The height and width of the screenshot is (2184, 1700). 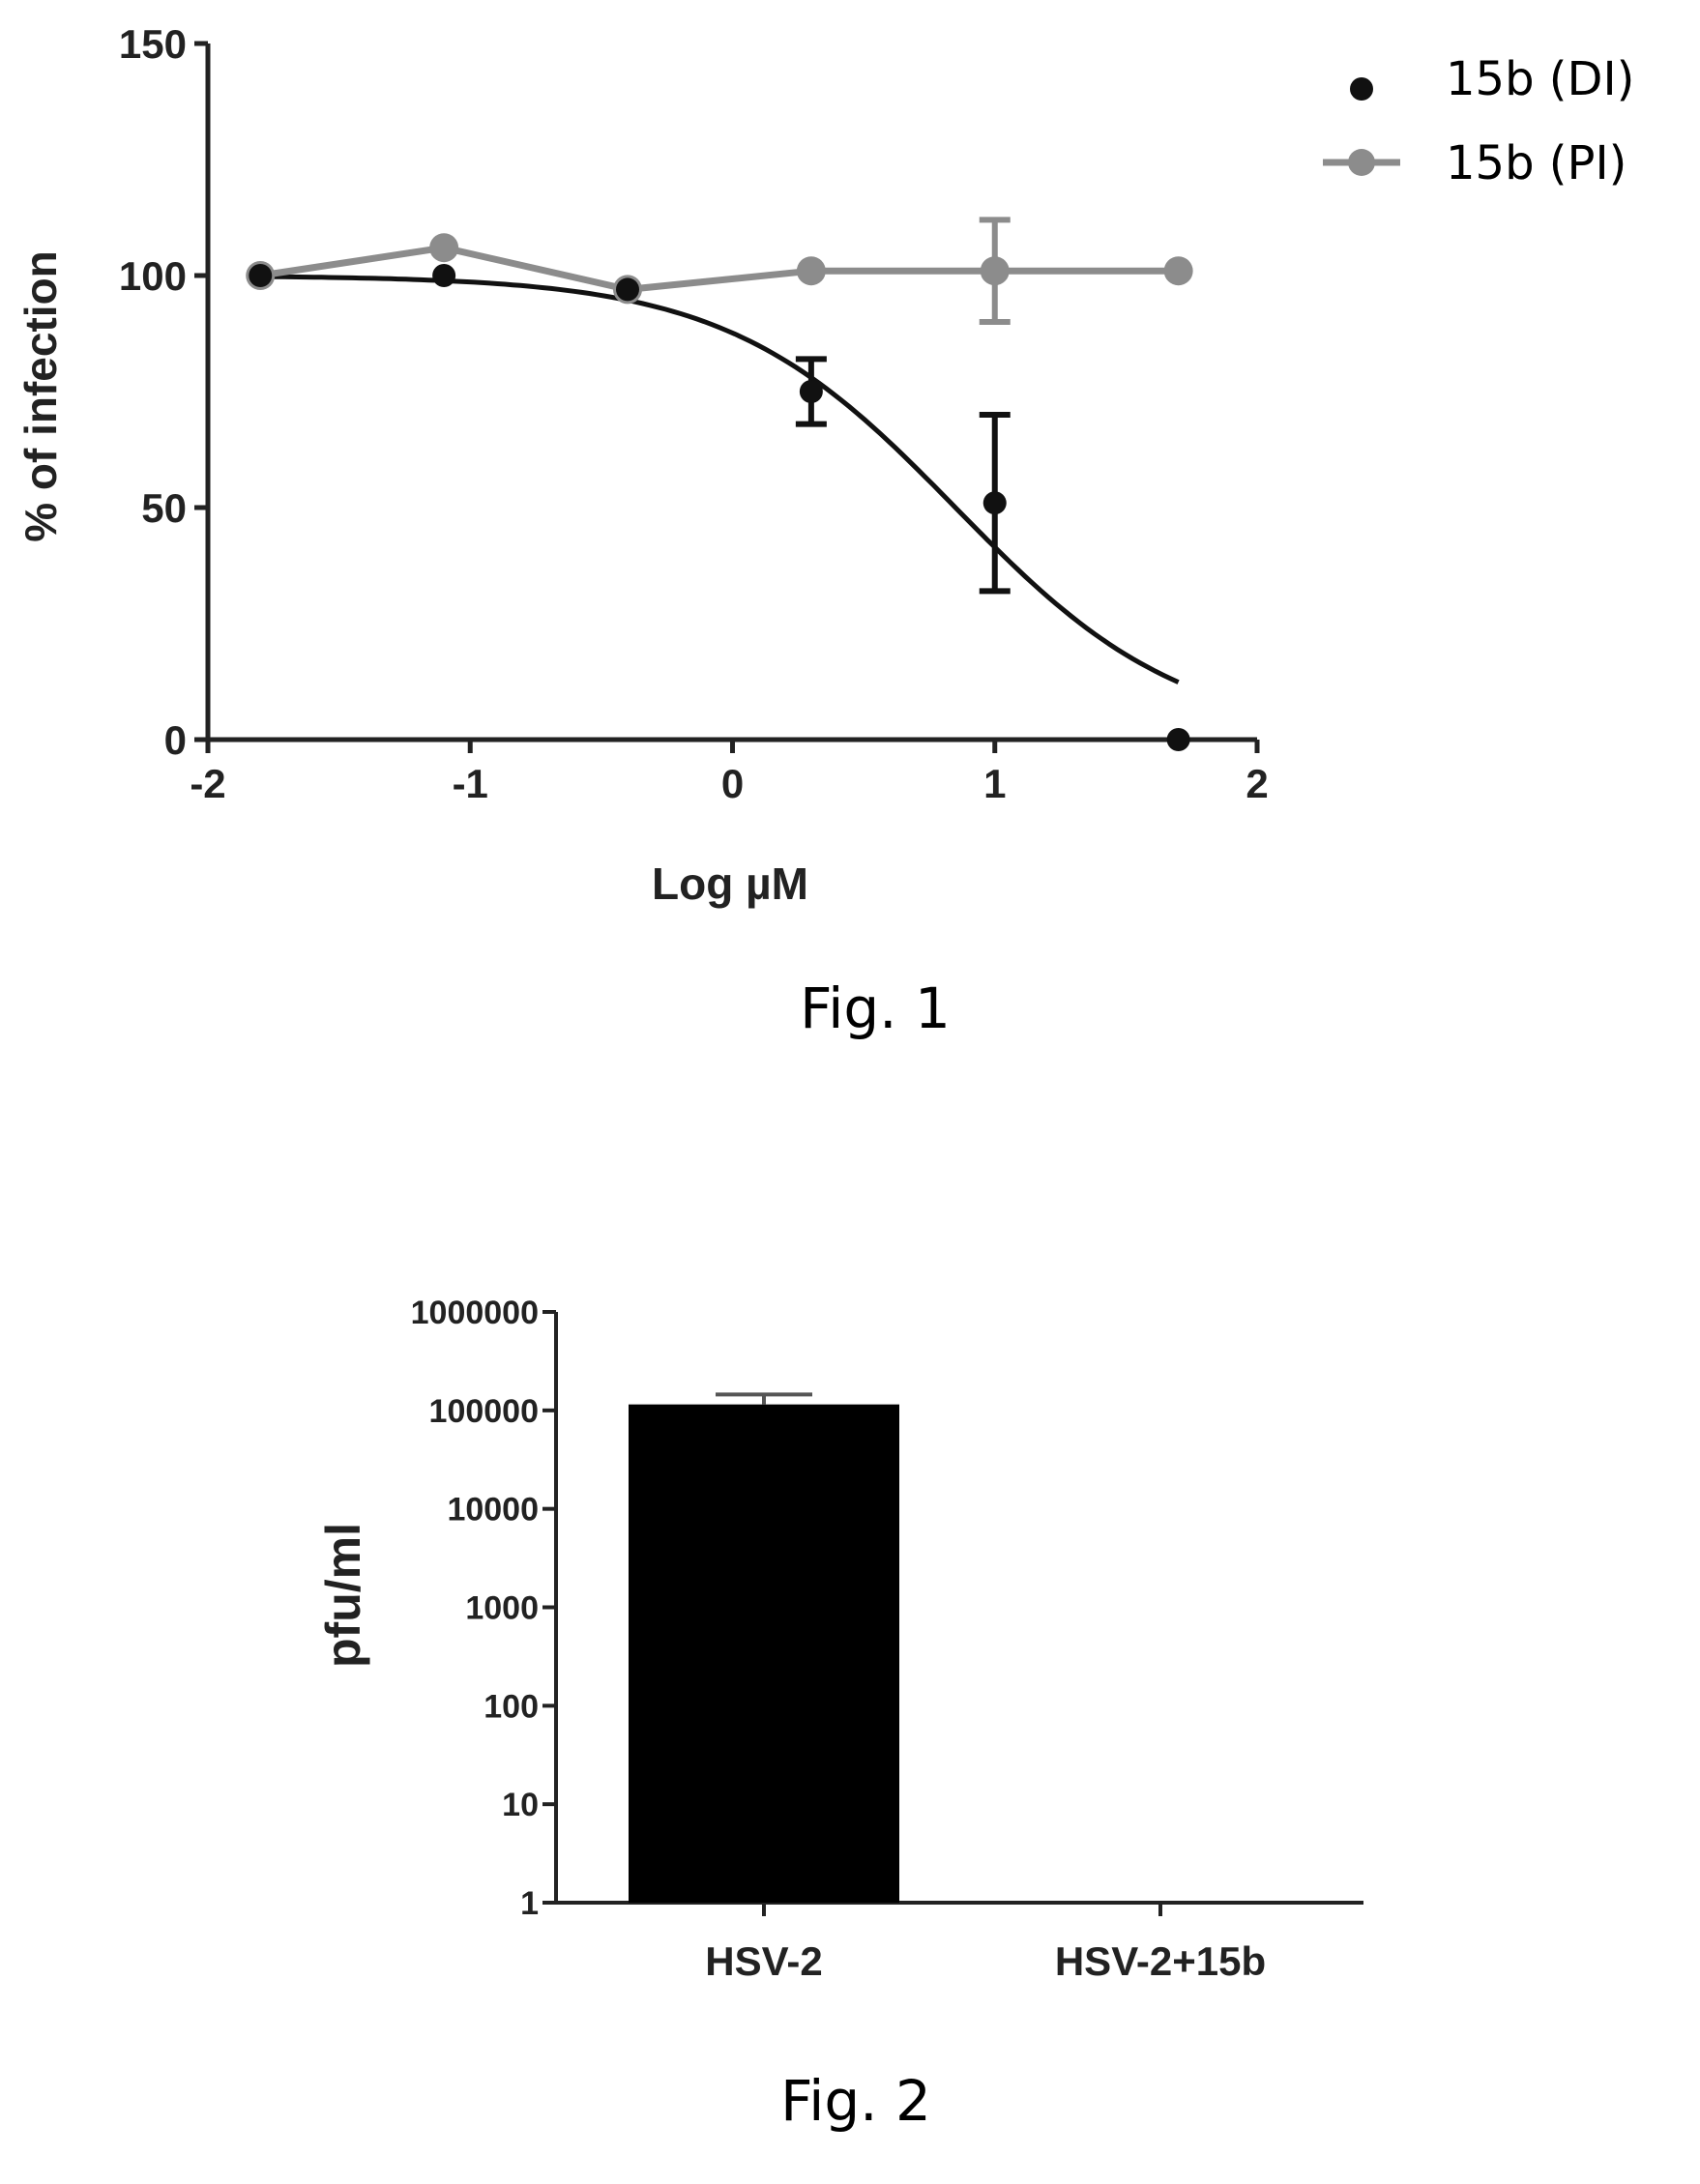 What do you see at coordinates (343, 1596) in the screenshot?
I see `fig2-y-axis-title: pfu/ml` at bounding box center [343, 1596].